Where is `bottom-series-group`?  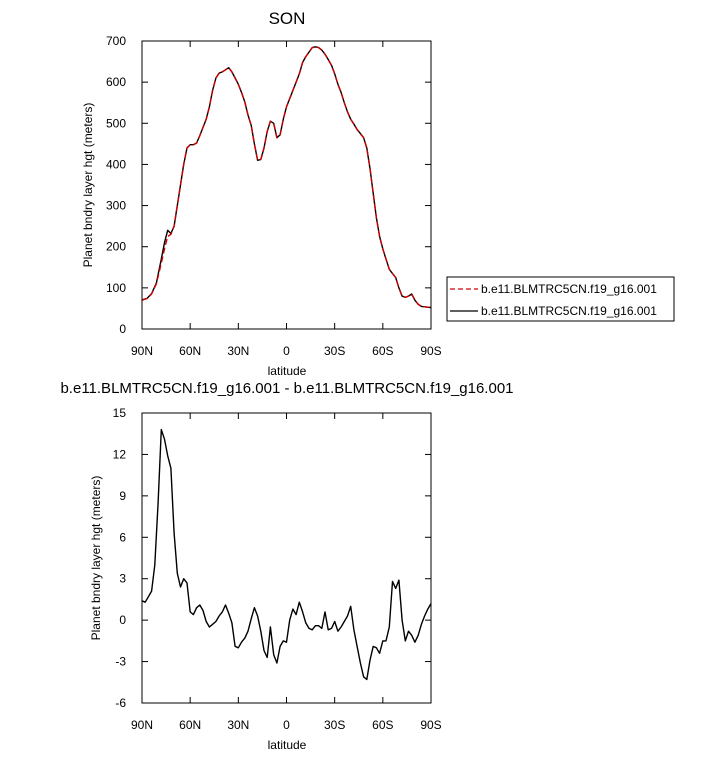 bottom-series-group is located at coordinates (286, 554).